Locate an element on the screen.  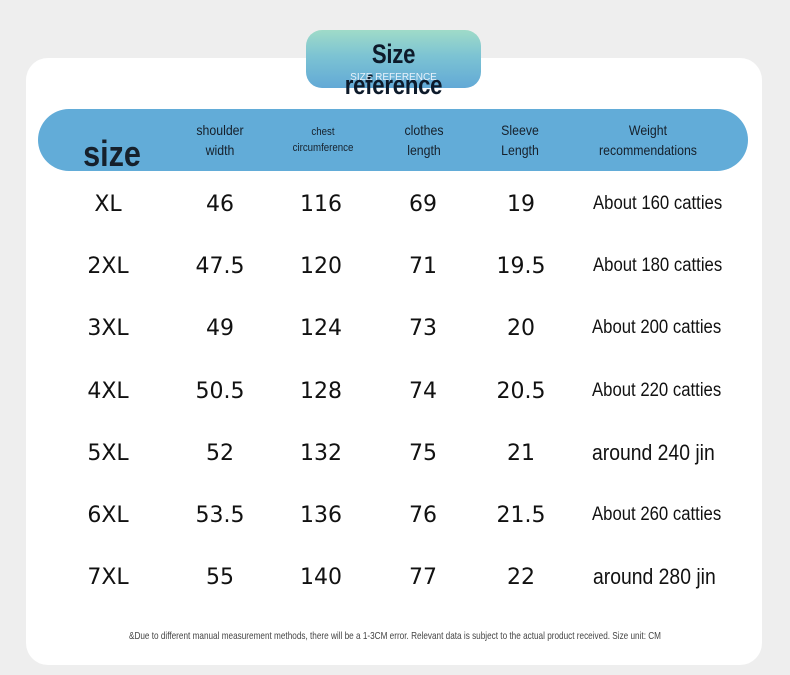
cell-weight: About 160 catties is located at coordinates (658, 203).